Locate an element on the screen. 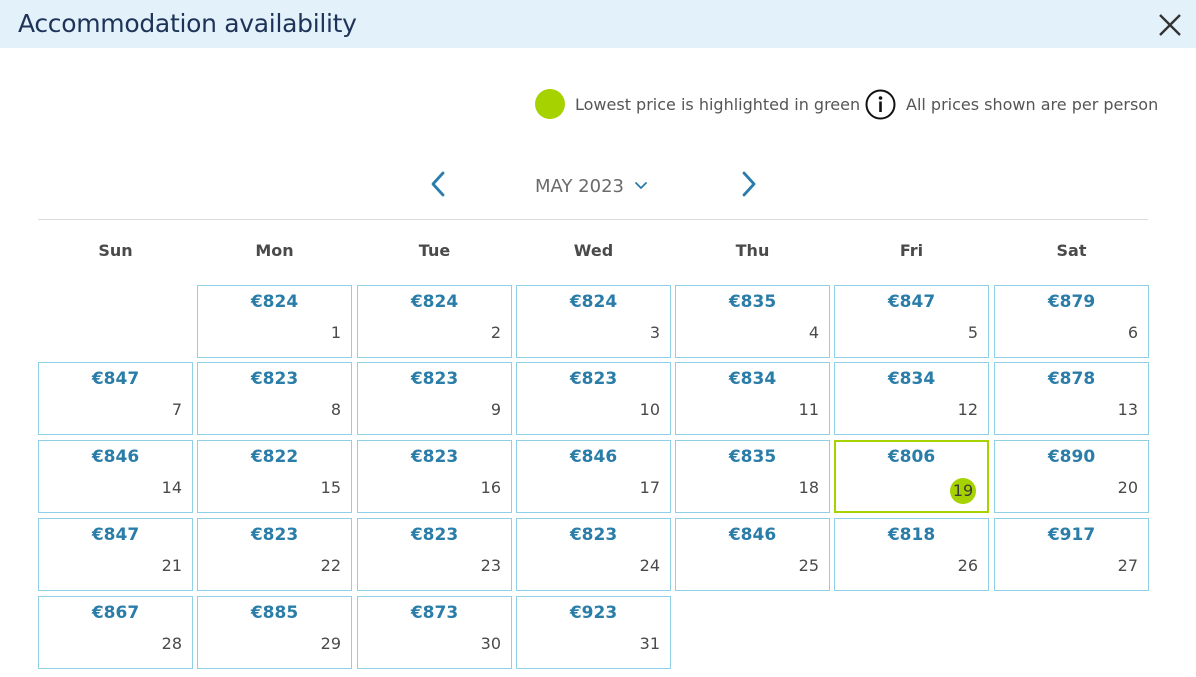  weekday-label-thu: Thu is located at coordinates (752, 250).